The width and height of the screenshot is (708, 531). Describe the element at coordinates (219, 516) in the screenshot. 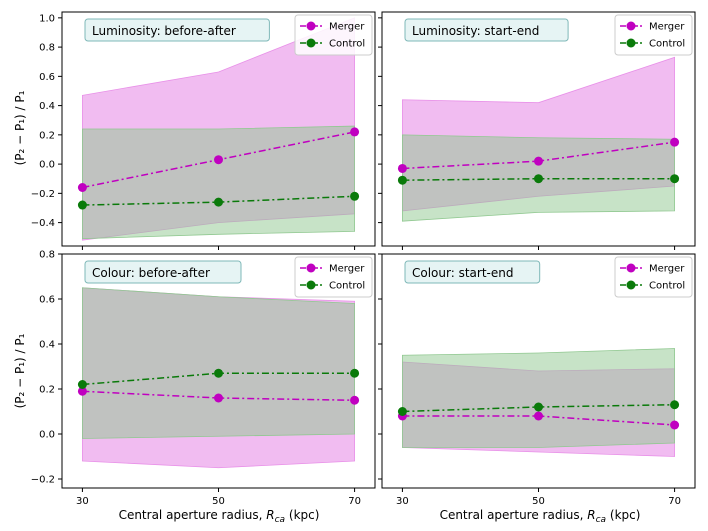

I see `x-axis-label-left: Central aperture radius, Rca (kpc)` at that location.